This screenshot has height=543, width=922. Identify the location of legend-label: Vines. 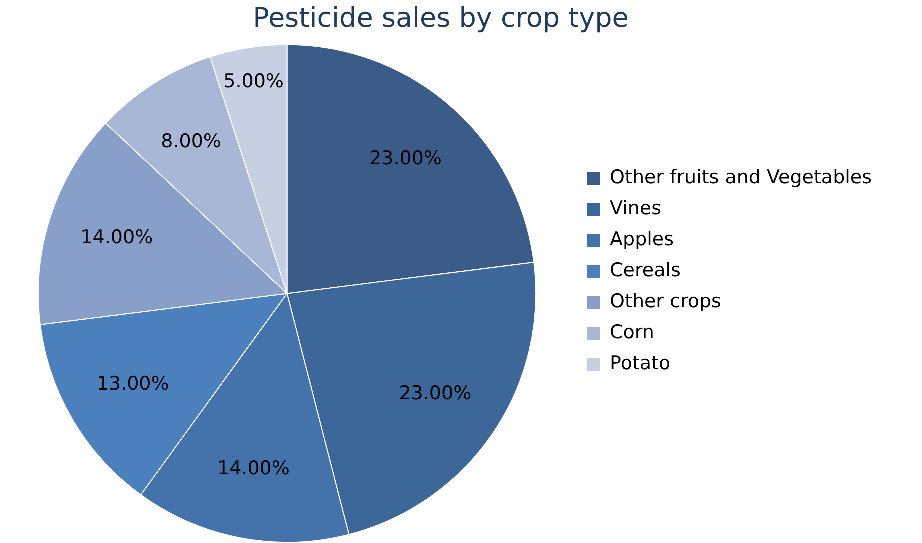
(636, 208).